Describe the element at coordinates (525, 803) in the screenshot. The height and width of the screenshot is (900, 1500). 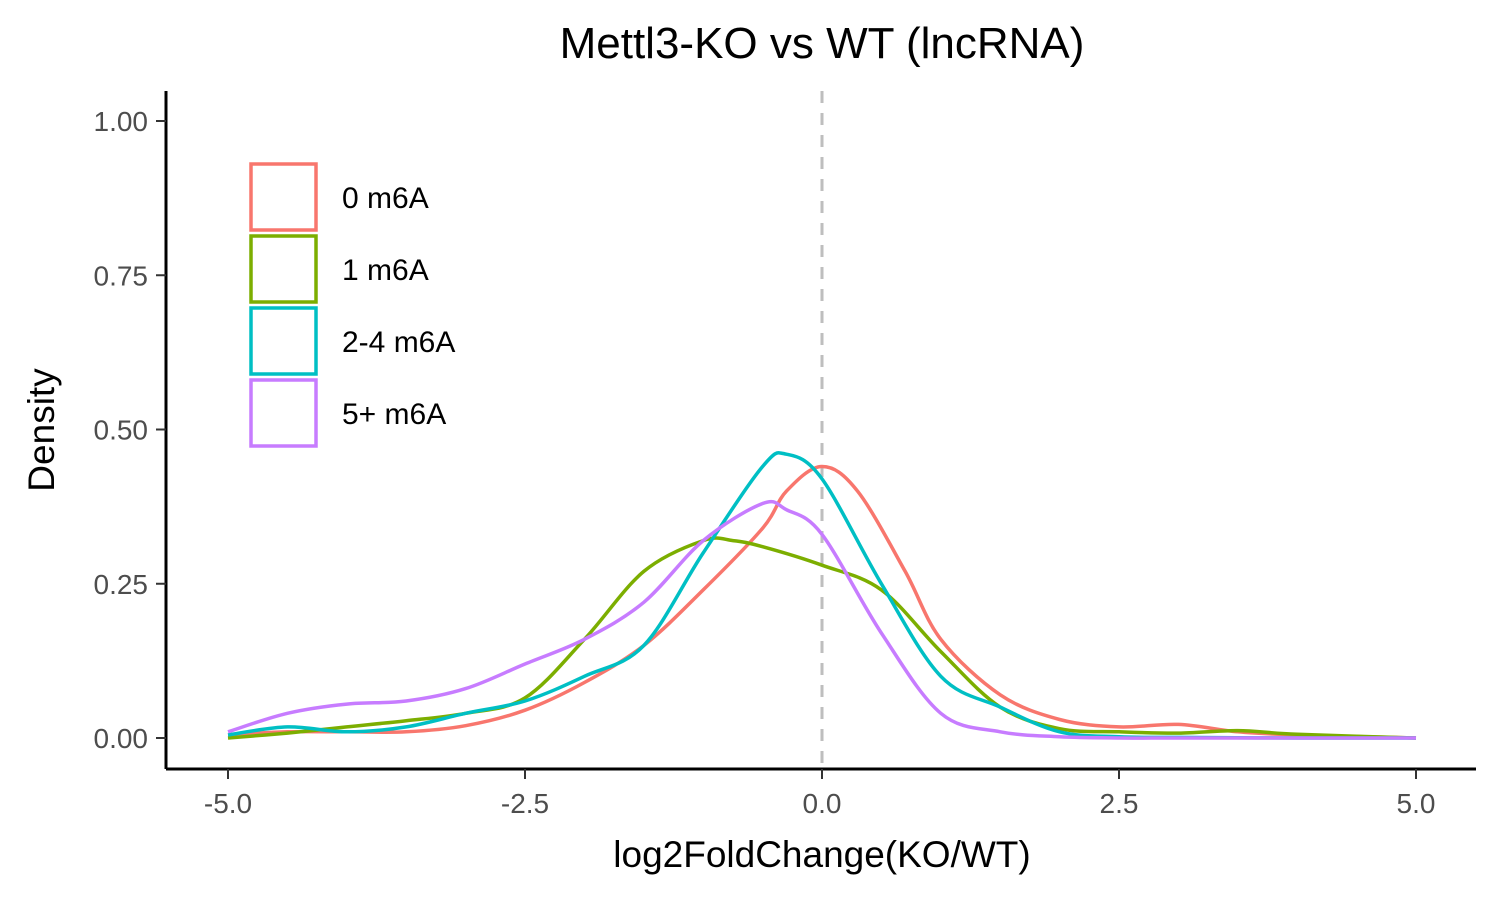
I see `x-tick-label: -2.5` at that location.